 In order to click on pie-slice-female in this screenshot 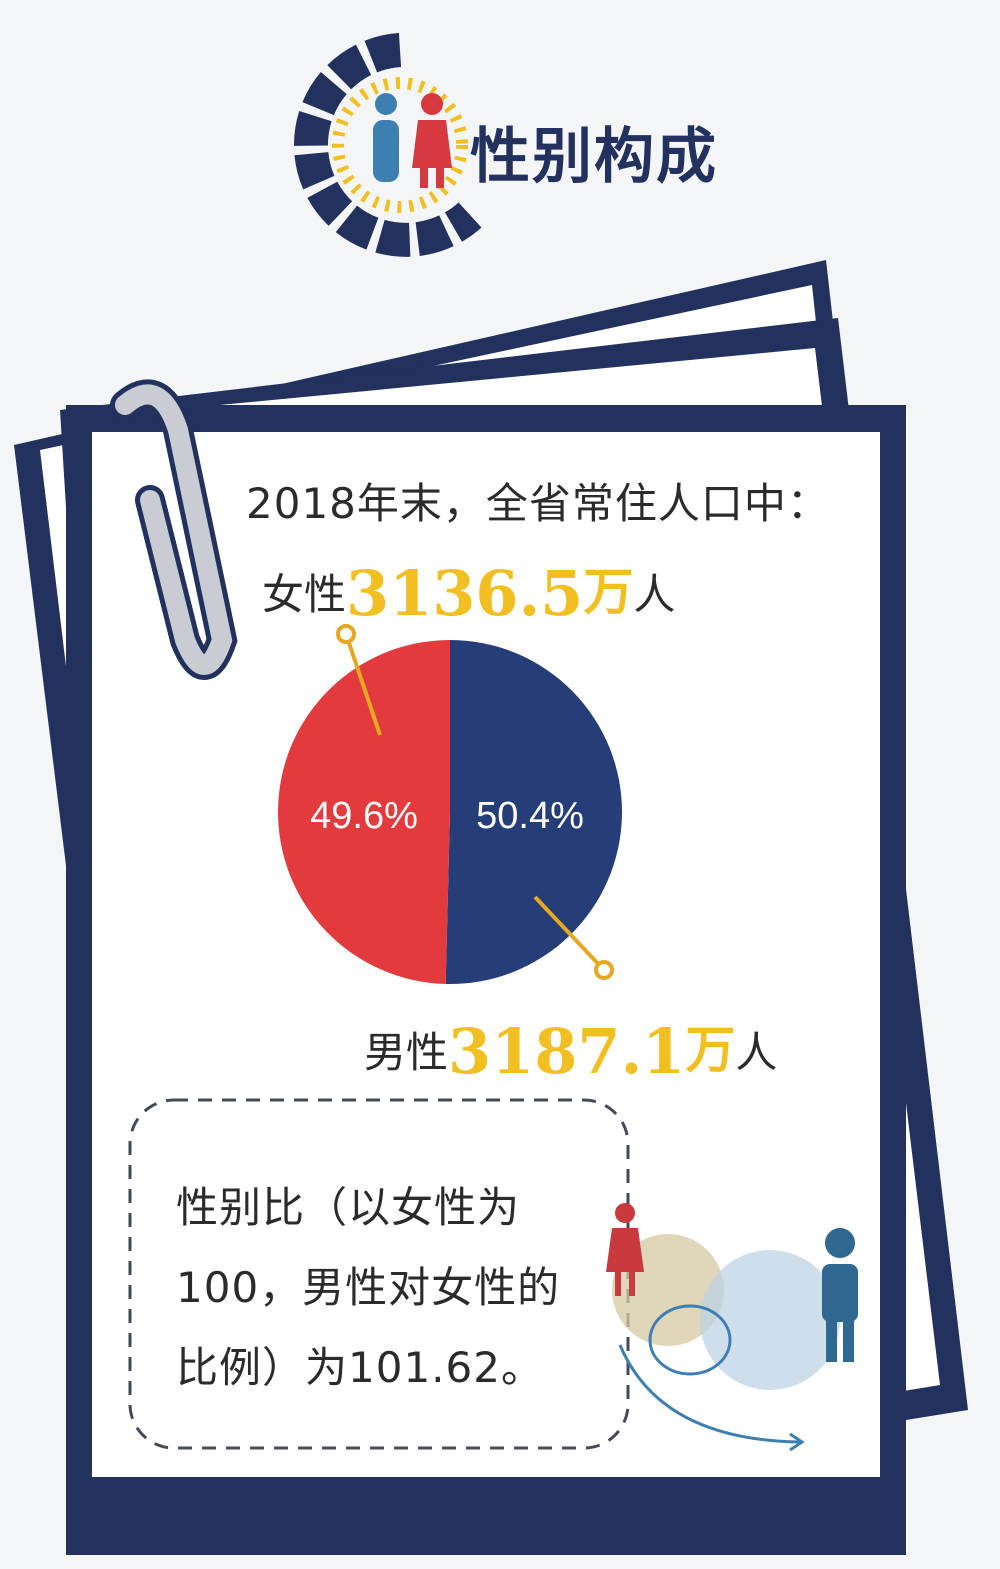, I will do `click(363, 812)`.